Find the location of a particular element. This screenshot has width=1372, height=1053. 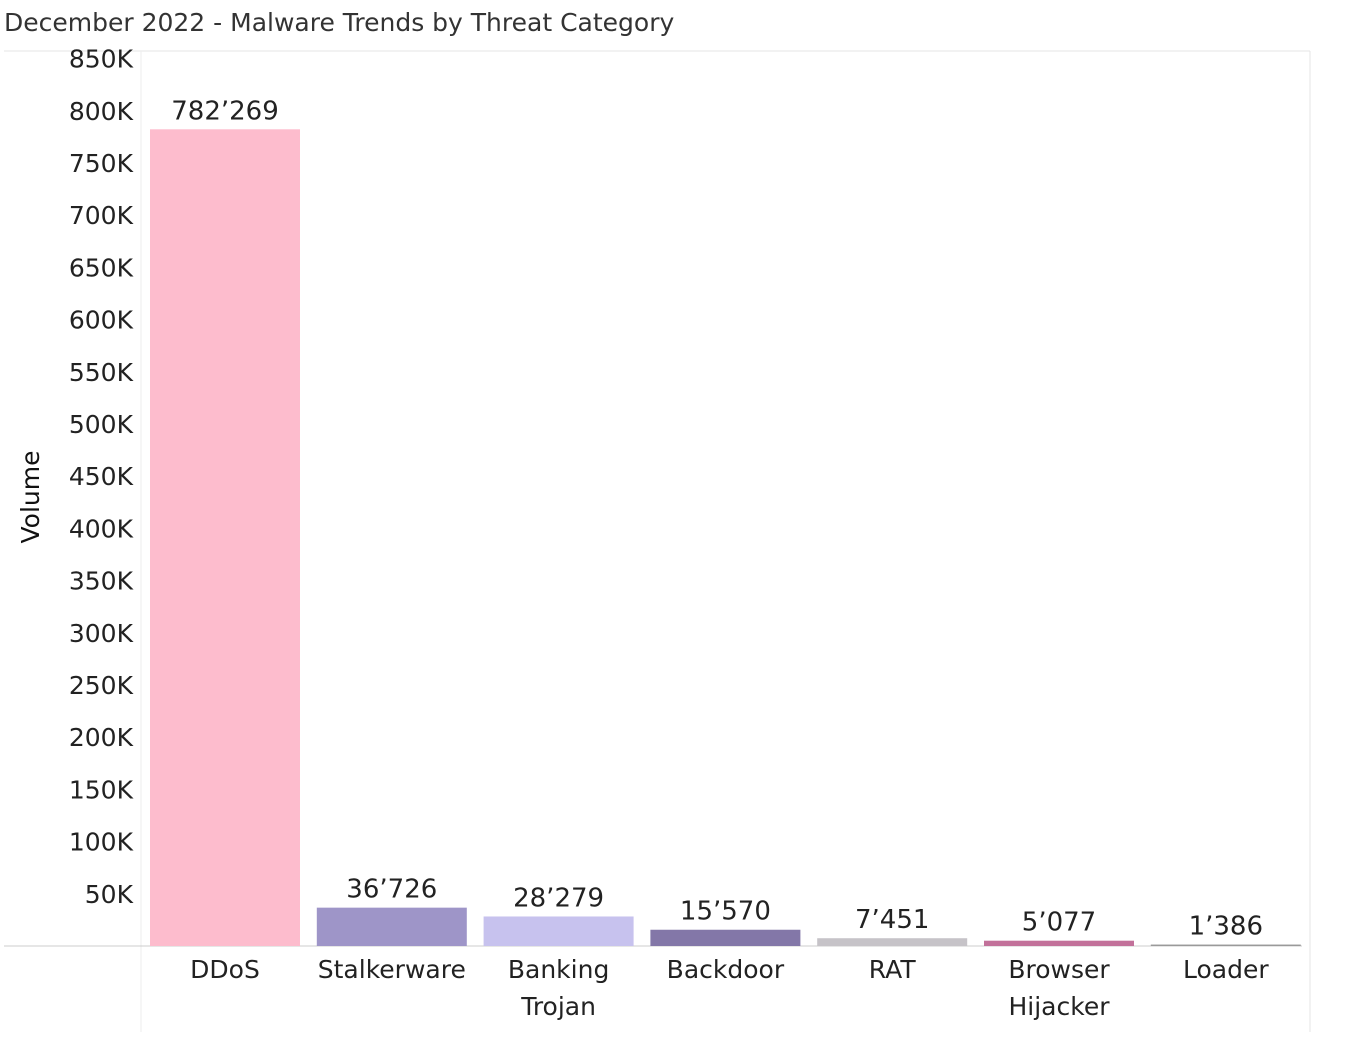

y-tick-label: 150K is located at coordinates (101, 789).